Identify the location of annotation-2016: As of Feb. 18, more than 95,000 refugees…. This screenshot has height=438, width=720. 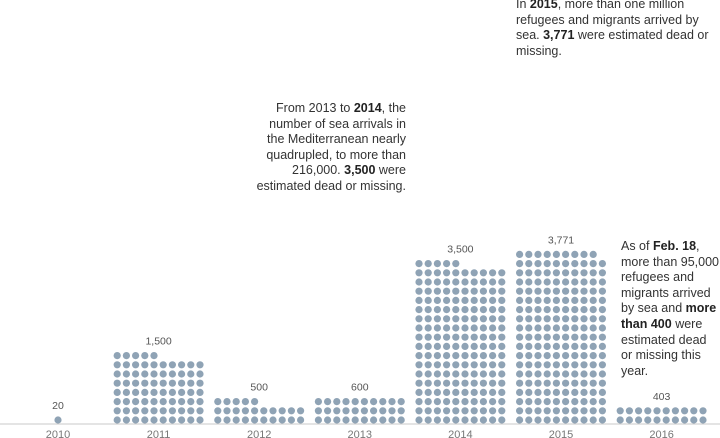
(670, 309).